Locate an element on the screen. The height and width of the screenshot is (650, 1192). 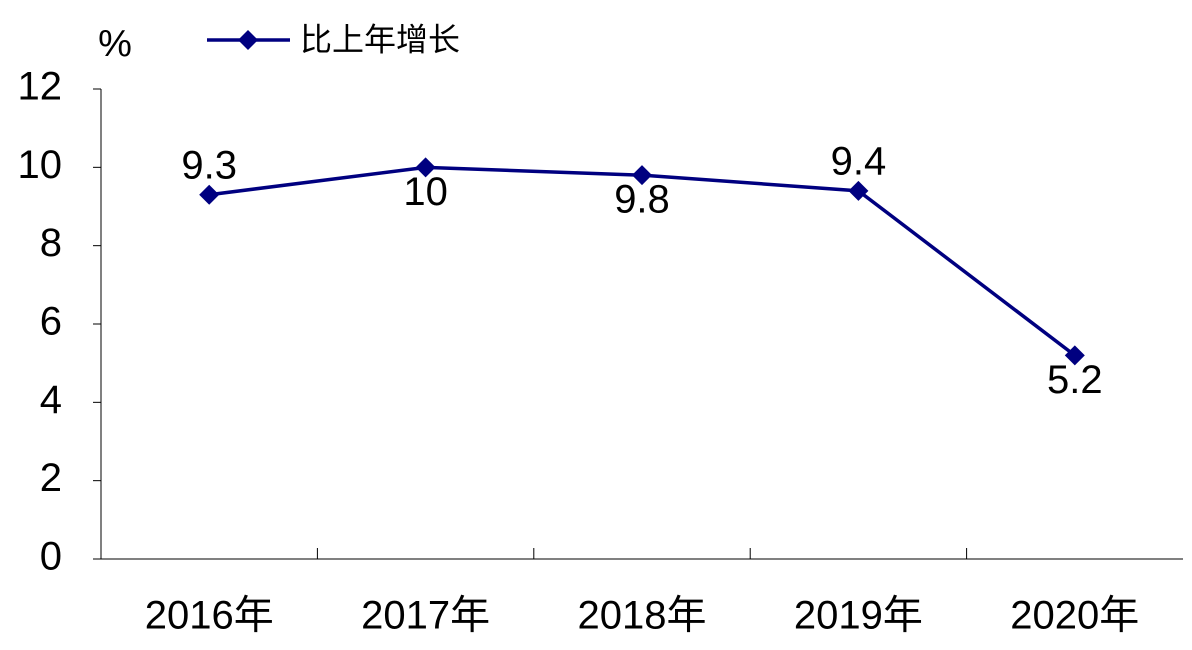
y-tick-label: 2 is located at coordinates (51, 478).